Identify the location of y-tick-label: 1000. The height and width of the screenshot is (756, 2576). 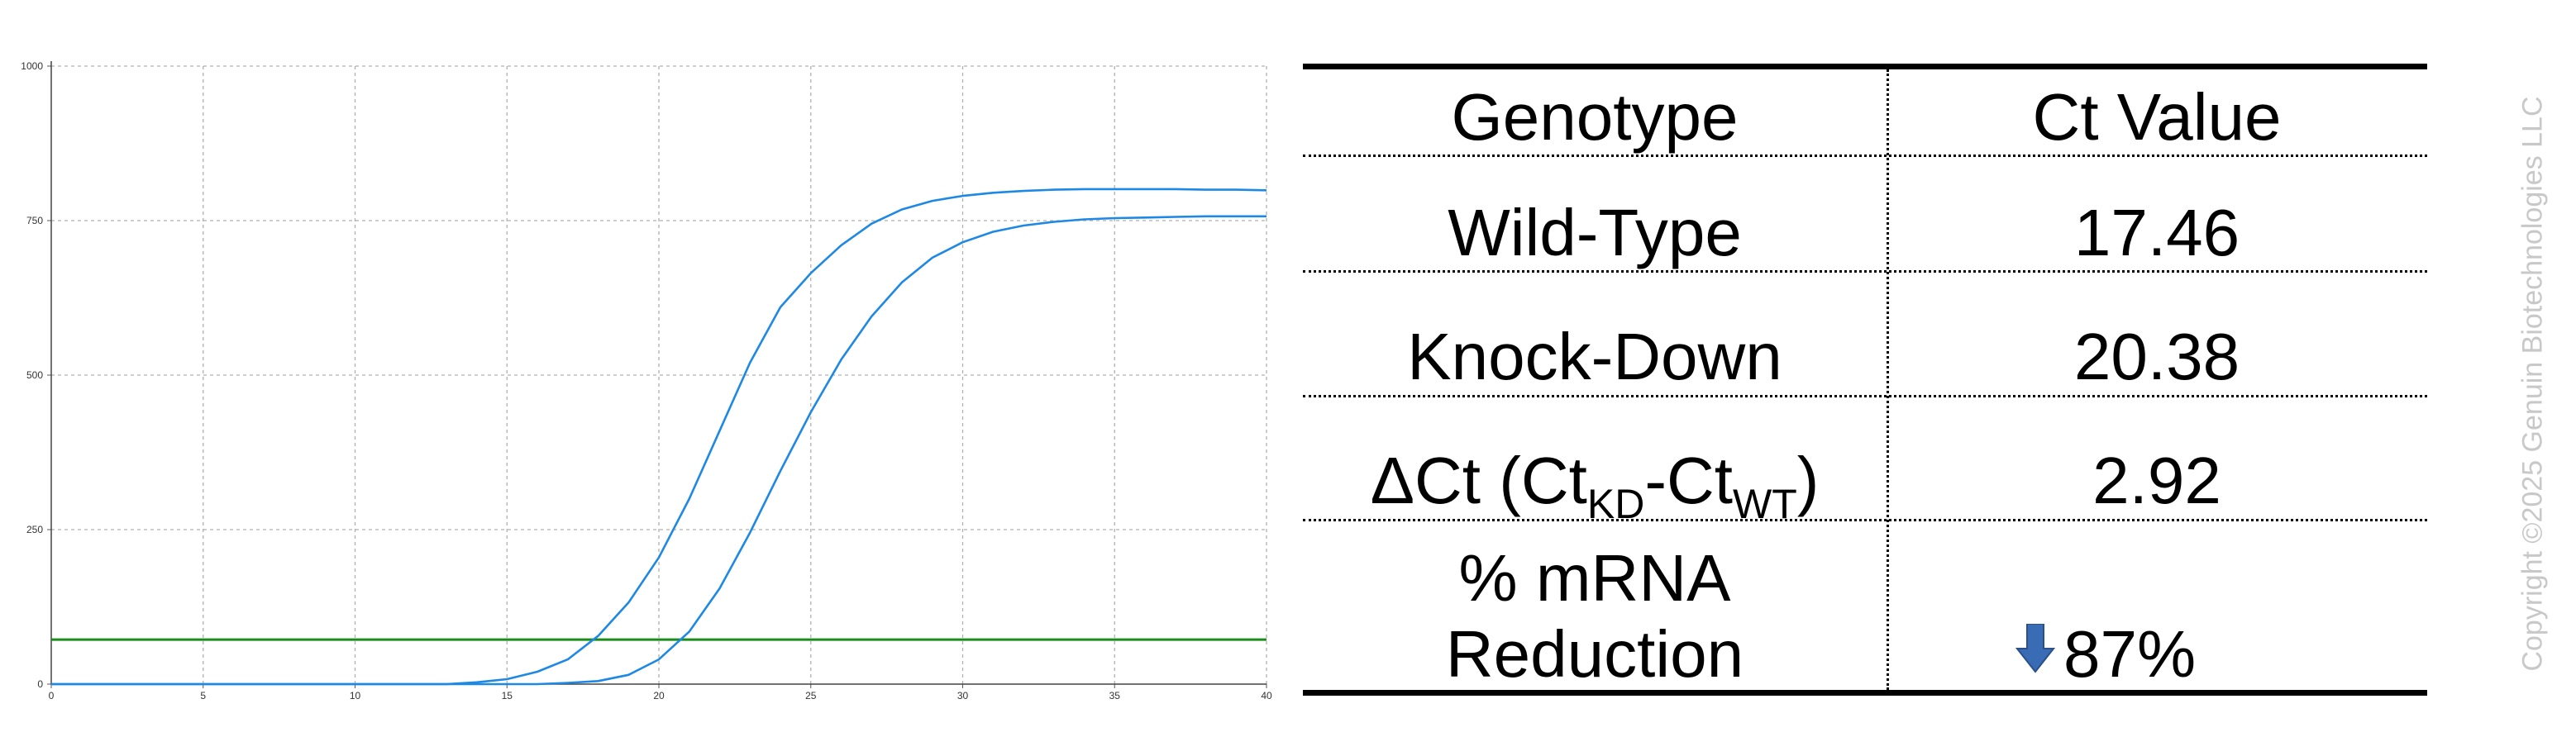
(32, 66).